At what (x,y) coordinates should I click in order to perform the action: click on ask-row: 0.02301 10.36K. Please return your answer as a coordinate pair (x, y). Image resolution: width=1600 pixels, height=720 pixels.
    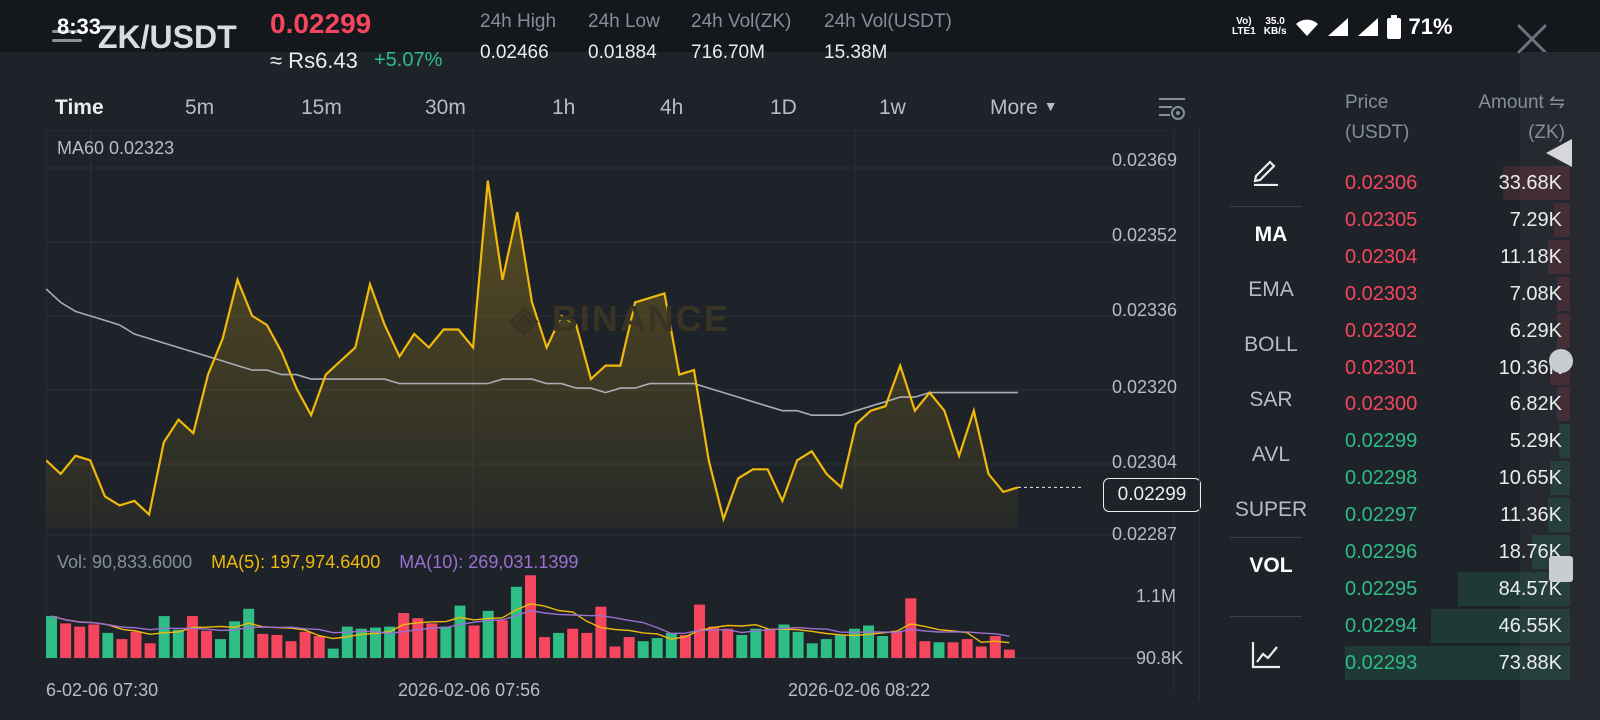
    Looking at the image, I should click on (1457, 367).